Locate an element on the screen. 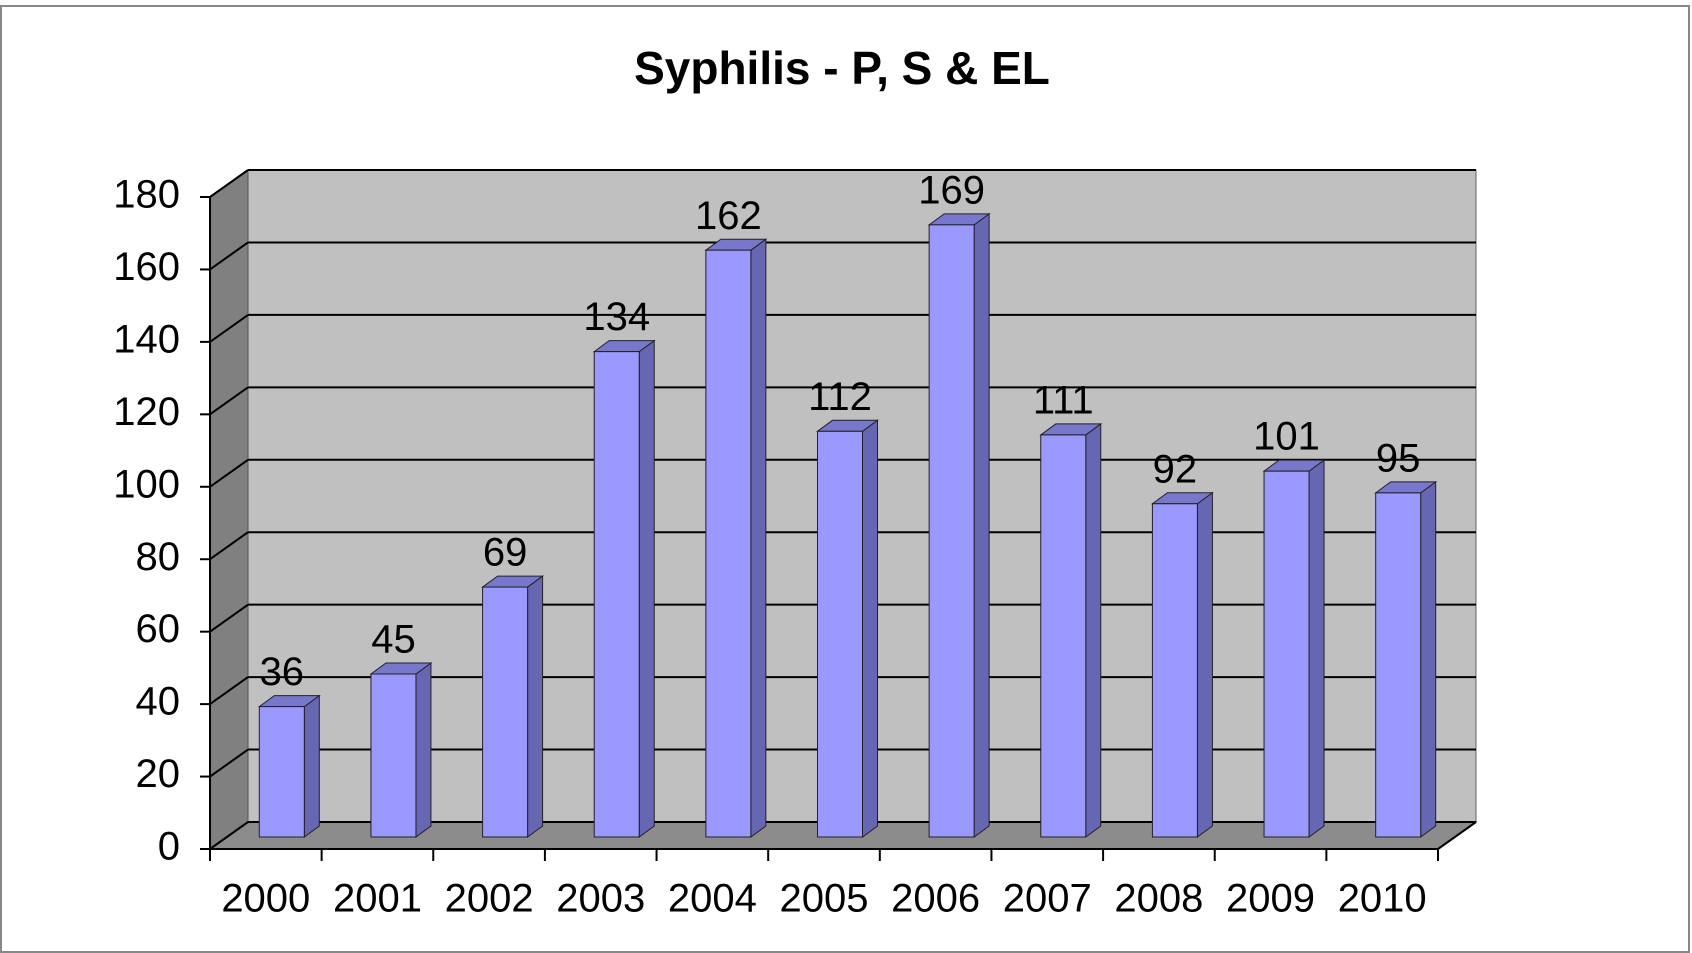 Image resolution: width=1692 pixels, height=953 pixels. x-axis-depth is located at coordinates (1457, 835).